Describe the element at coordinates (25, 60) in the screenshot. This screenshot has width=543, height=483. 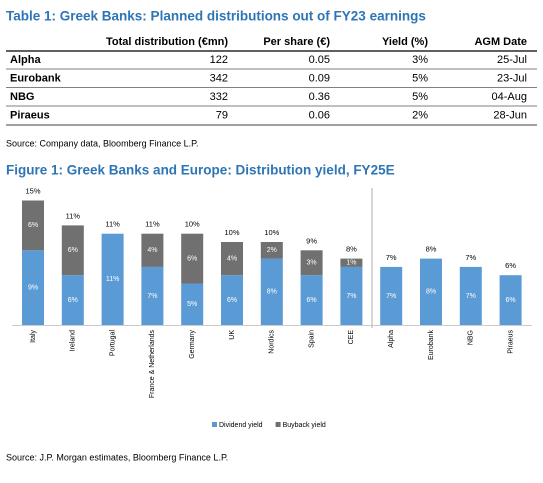
I see `row-label: Alpha` at that location.